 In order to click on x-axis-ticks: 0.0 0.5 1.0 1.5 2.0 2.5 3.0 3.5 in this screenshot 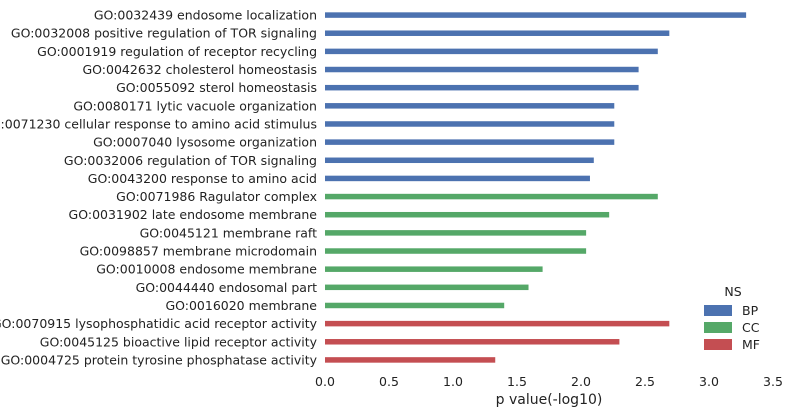, I will do `click(549, 381)`.